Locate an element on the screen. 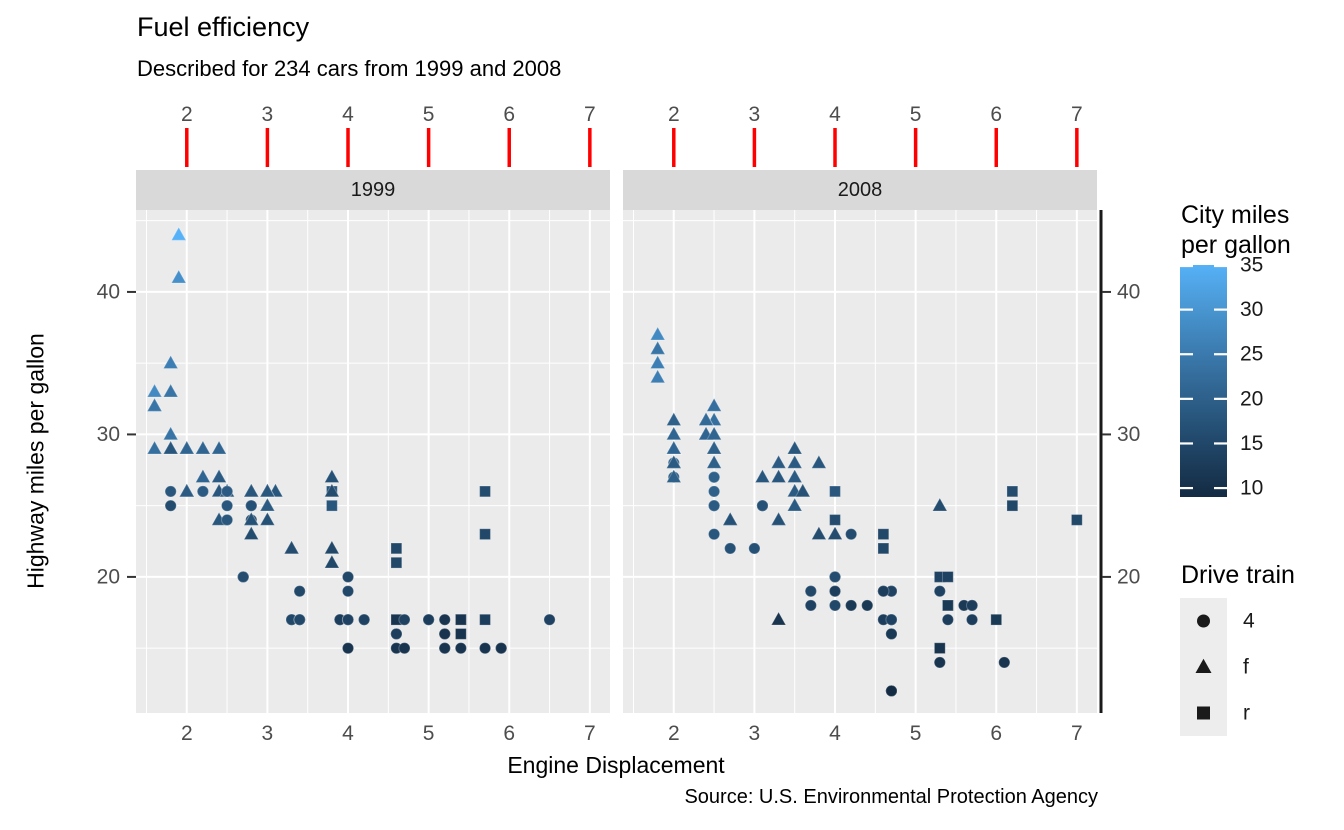  facet-strip-label: 2008 is located at coordinates (860, 190).